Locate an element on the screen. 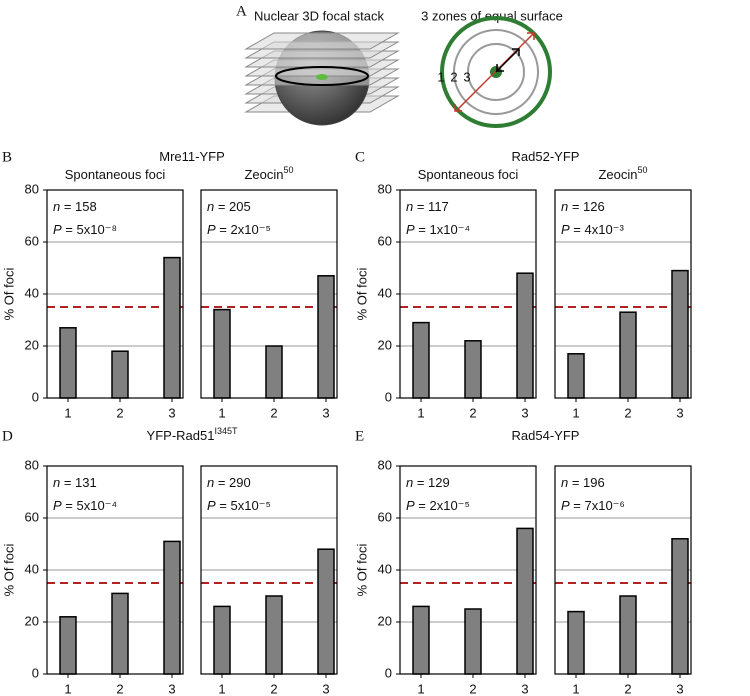 The image size is (750, 696). subtitle-main: Spontaneous foci is located at coordinates (115, 174).